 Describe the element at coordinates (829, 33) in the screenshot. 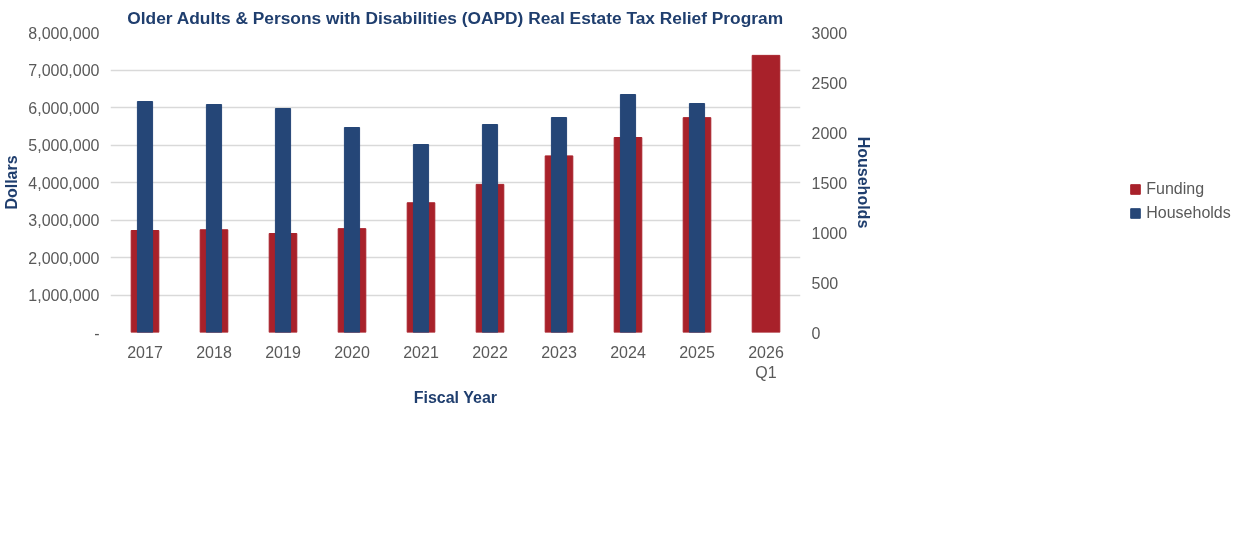

I see `y2-tick-label: 3000` at that location.